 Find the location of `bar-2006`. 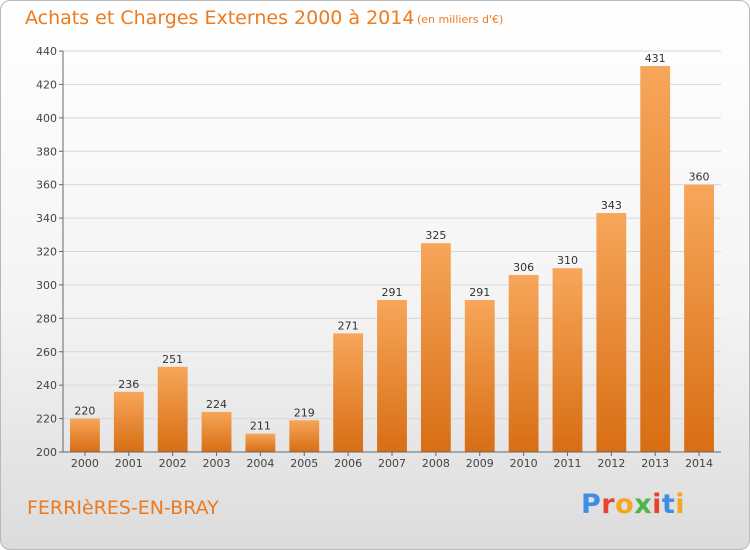

bar-2006 is located at coordinates (348, 392).